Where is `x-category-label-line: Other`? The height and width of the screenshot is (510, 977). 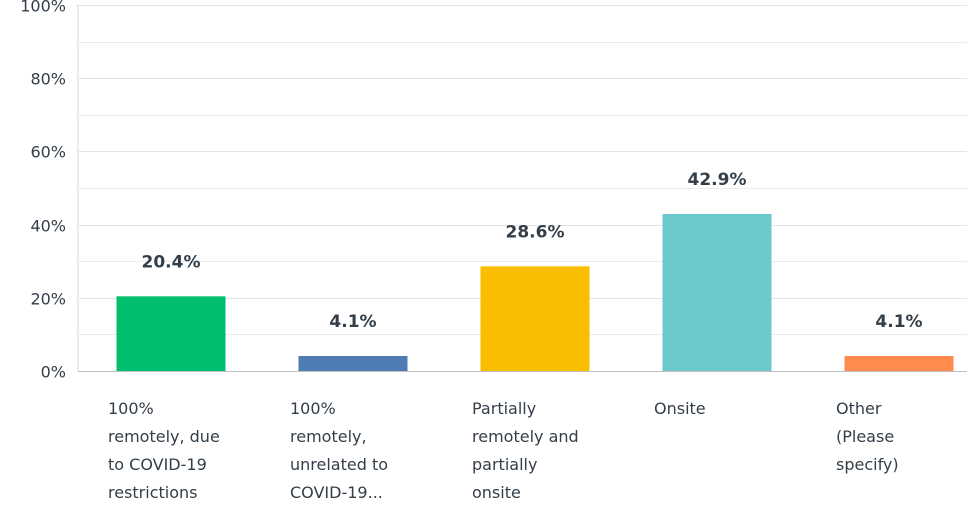 x-category-label-line: Other is located at coordinates (859, 408).